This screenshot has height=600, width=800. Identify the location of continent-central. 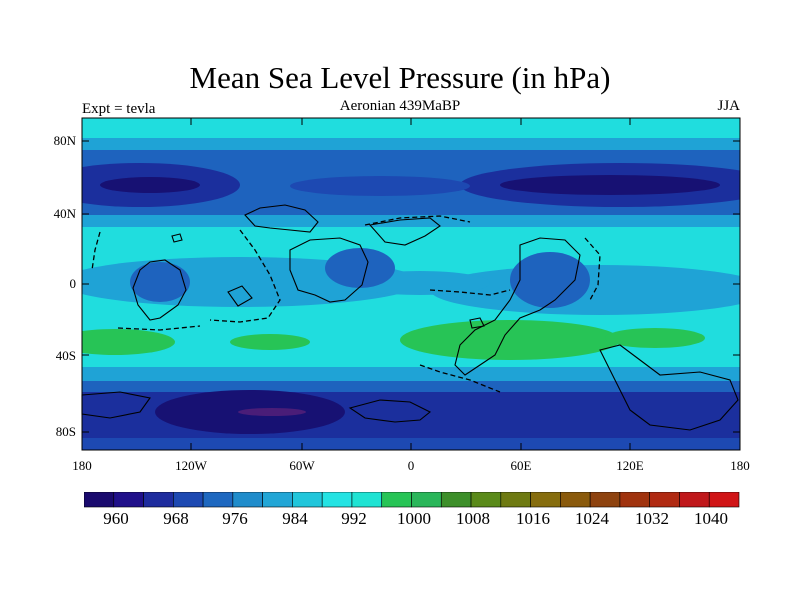
(329, 270).